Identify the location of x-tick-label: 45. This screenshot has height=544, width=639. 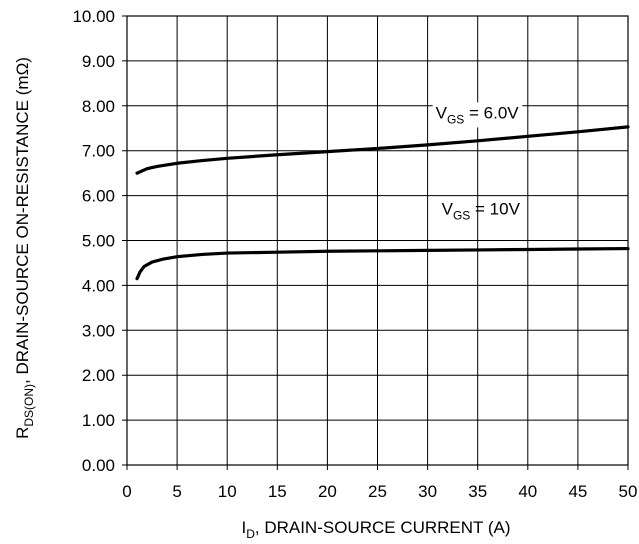
(577, 491).